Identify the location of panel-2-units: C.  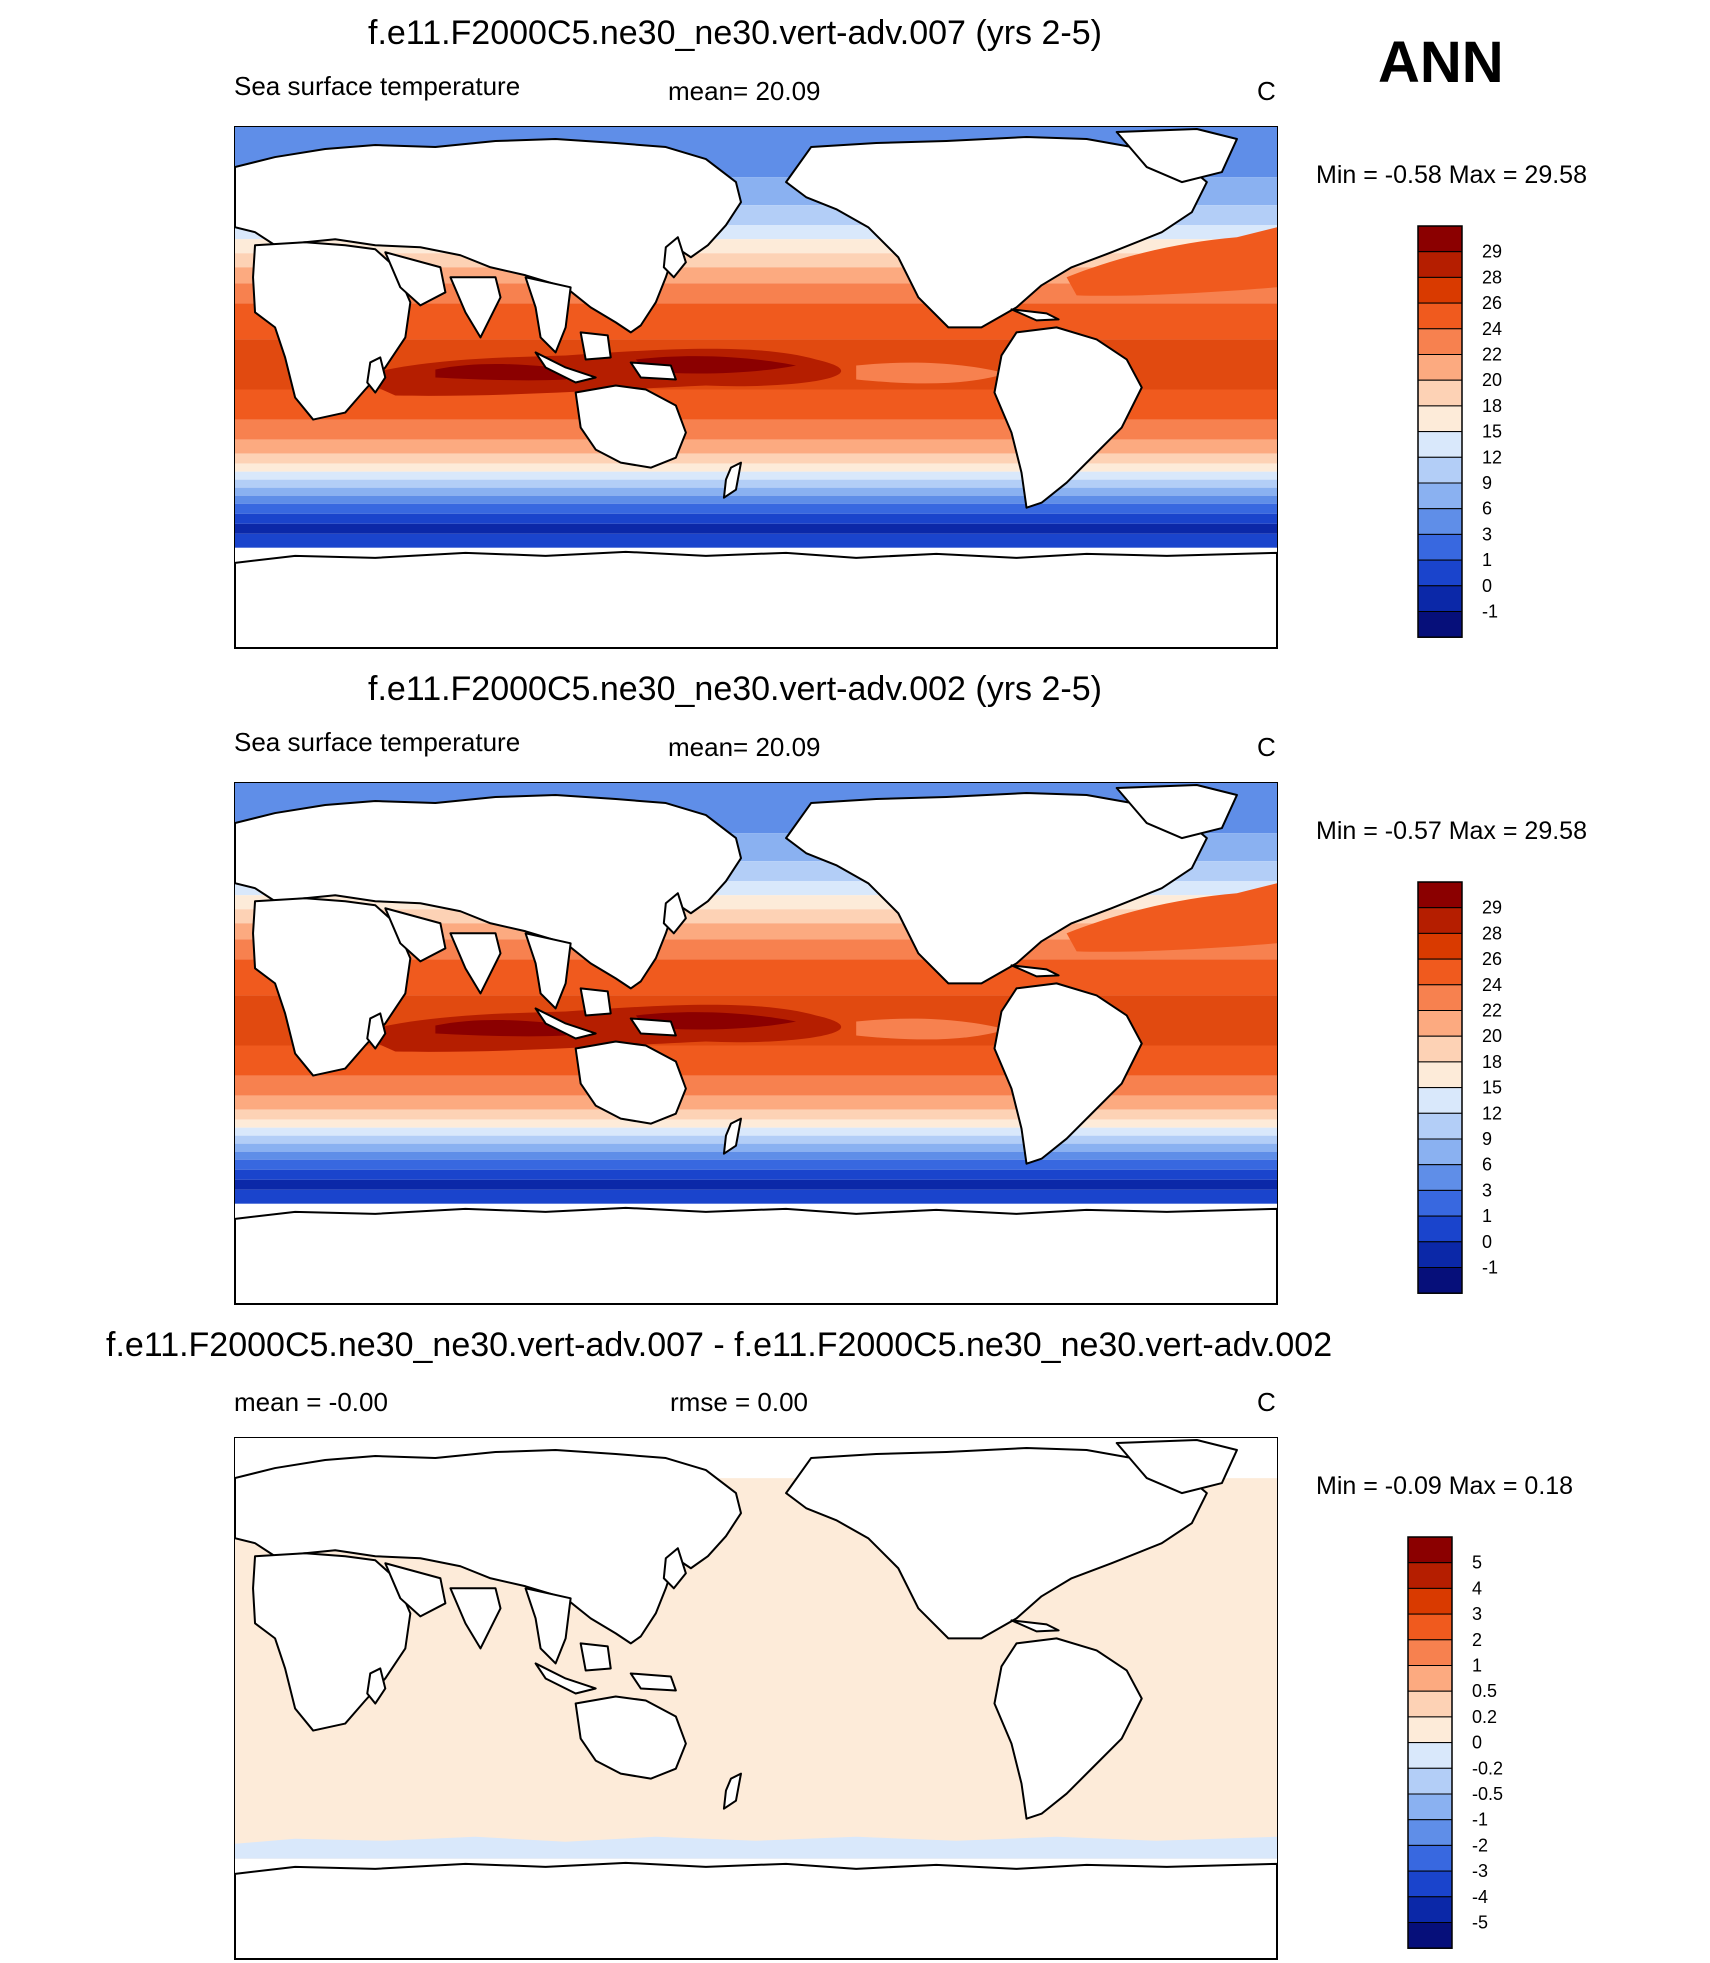
(1266, 747).